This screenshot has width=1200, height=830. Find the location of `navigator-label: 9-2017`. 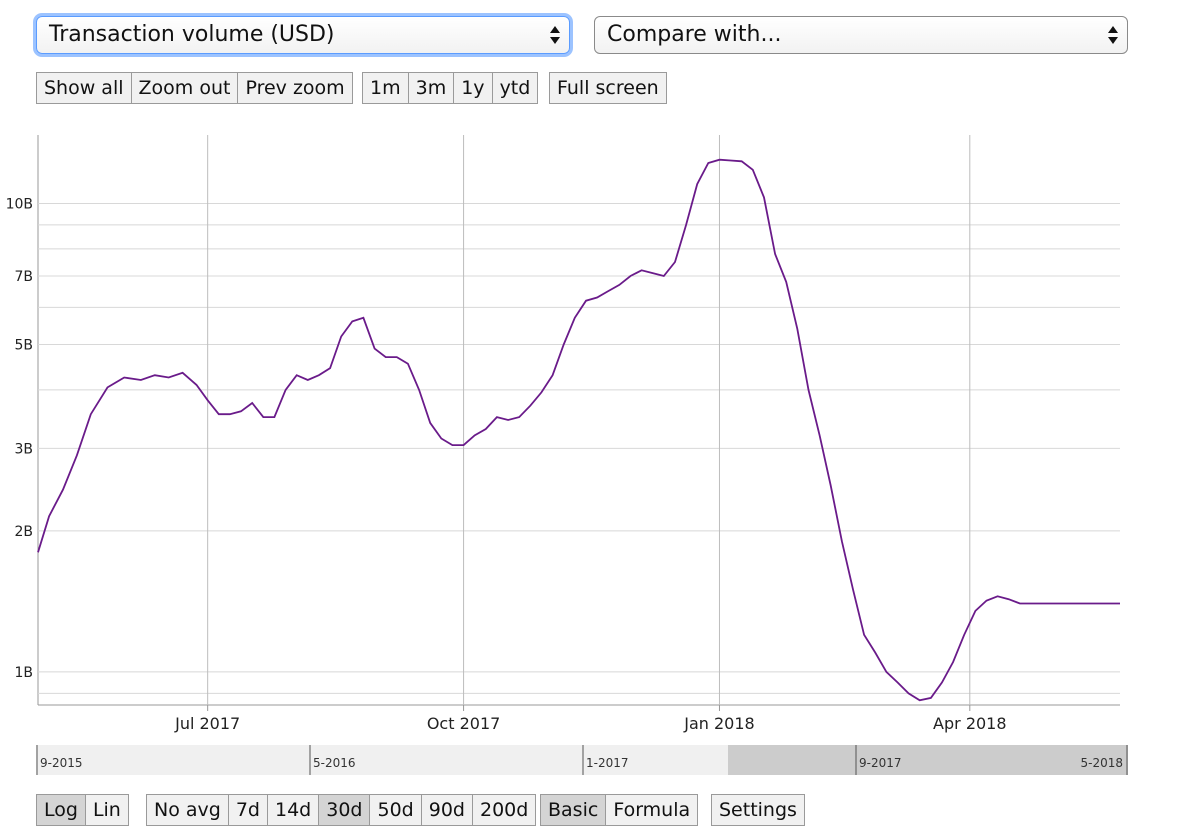

navigator-label: 9-2017 is located at coordinates (880, 763).